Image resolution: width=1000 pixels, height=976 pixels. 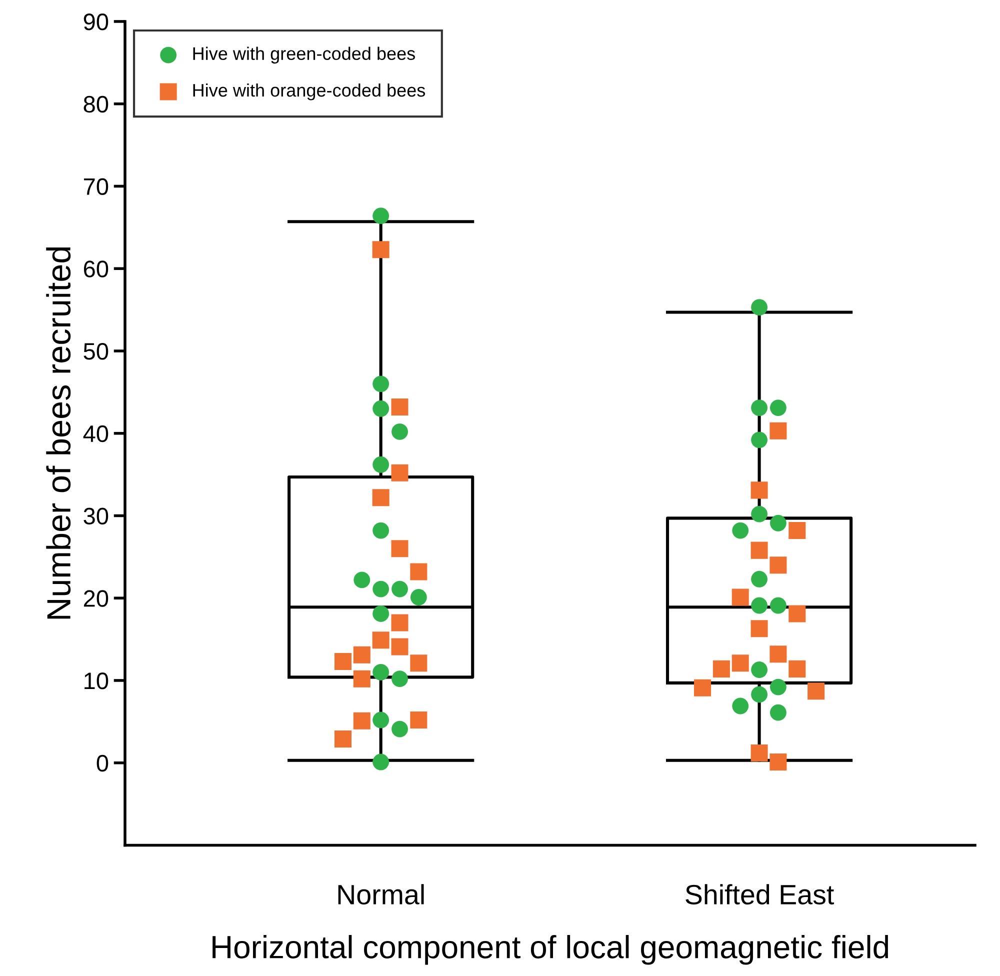 What do you see at coordinates (96, 22) in the screenshot?
I see `y-tick-label: 90` at bounding box center [96, 22].